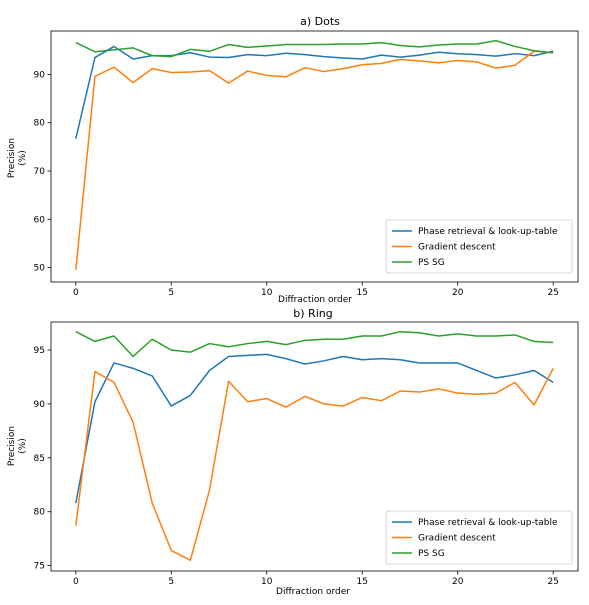 This screenshot has height=605, width=589. I want to click on y-tick-label: 75, so click(39, 567).